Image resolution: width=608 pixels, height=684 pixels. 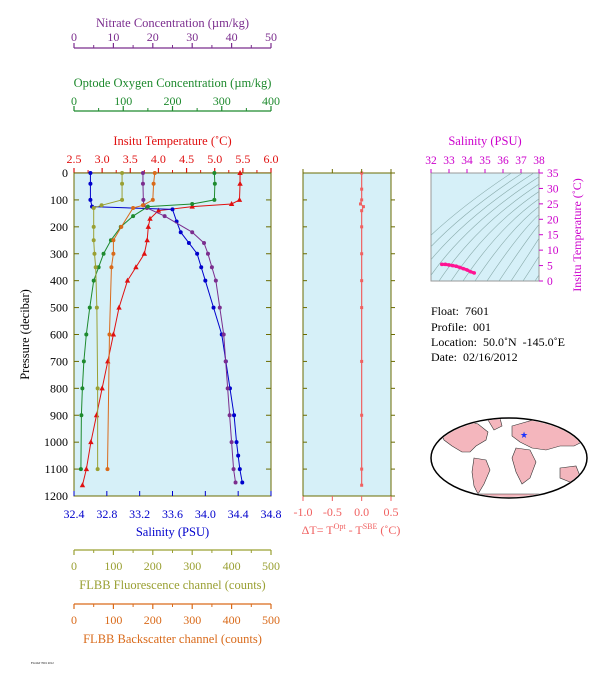 What do you see at coordinates (123, 101) in the screenshot?
I see `oxygen-tick-label: 100` at bounding box center [123, 101].